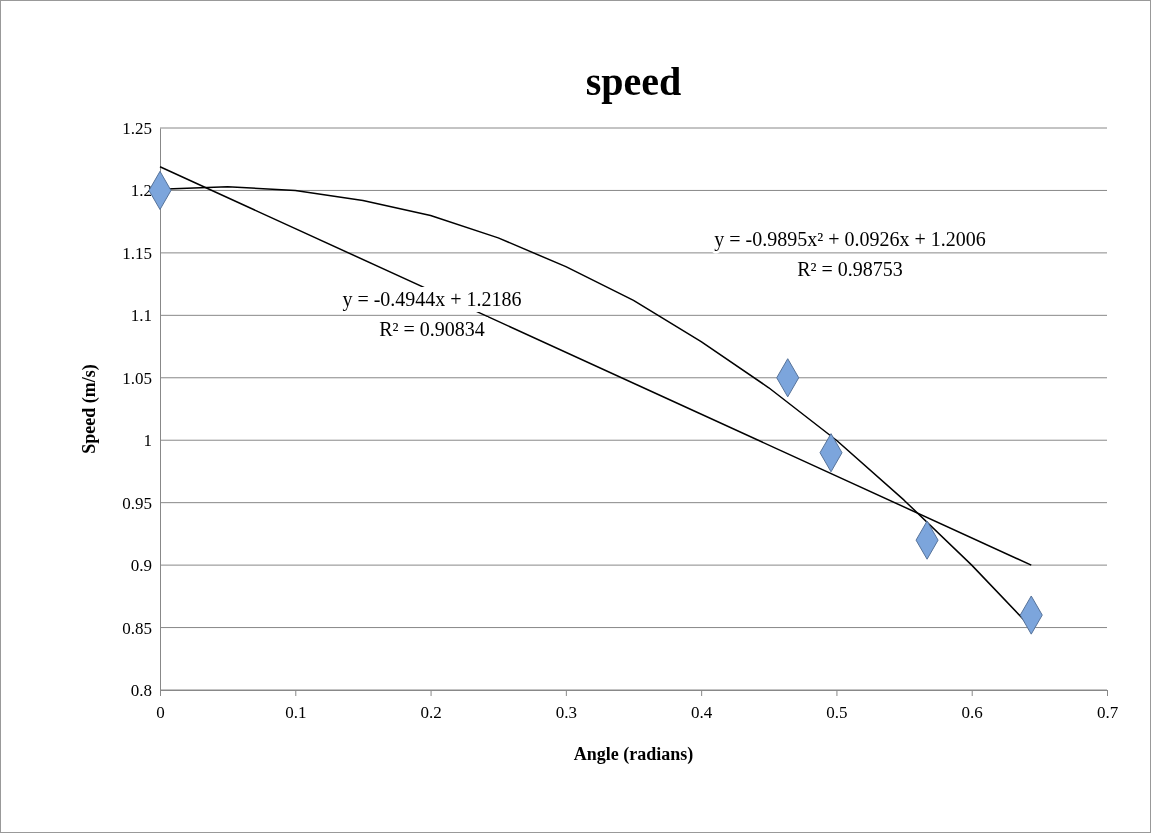 This screenshot has width=1153, height=835. Describe the element at coordinates (850, 239) in the screenshot. I see `annotation: y = -0.9895x² + 0.0926x + 1.2006` at that location.